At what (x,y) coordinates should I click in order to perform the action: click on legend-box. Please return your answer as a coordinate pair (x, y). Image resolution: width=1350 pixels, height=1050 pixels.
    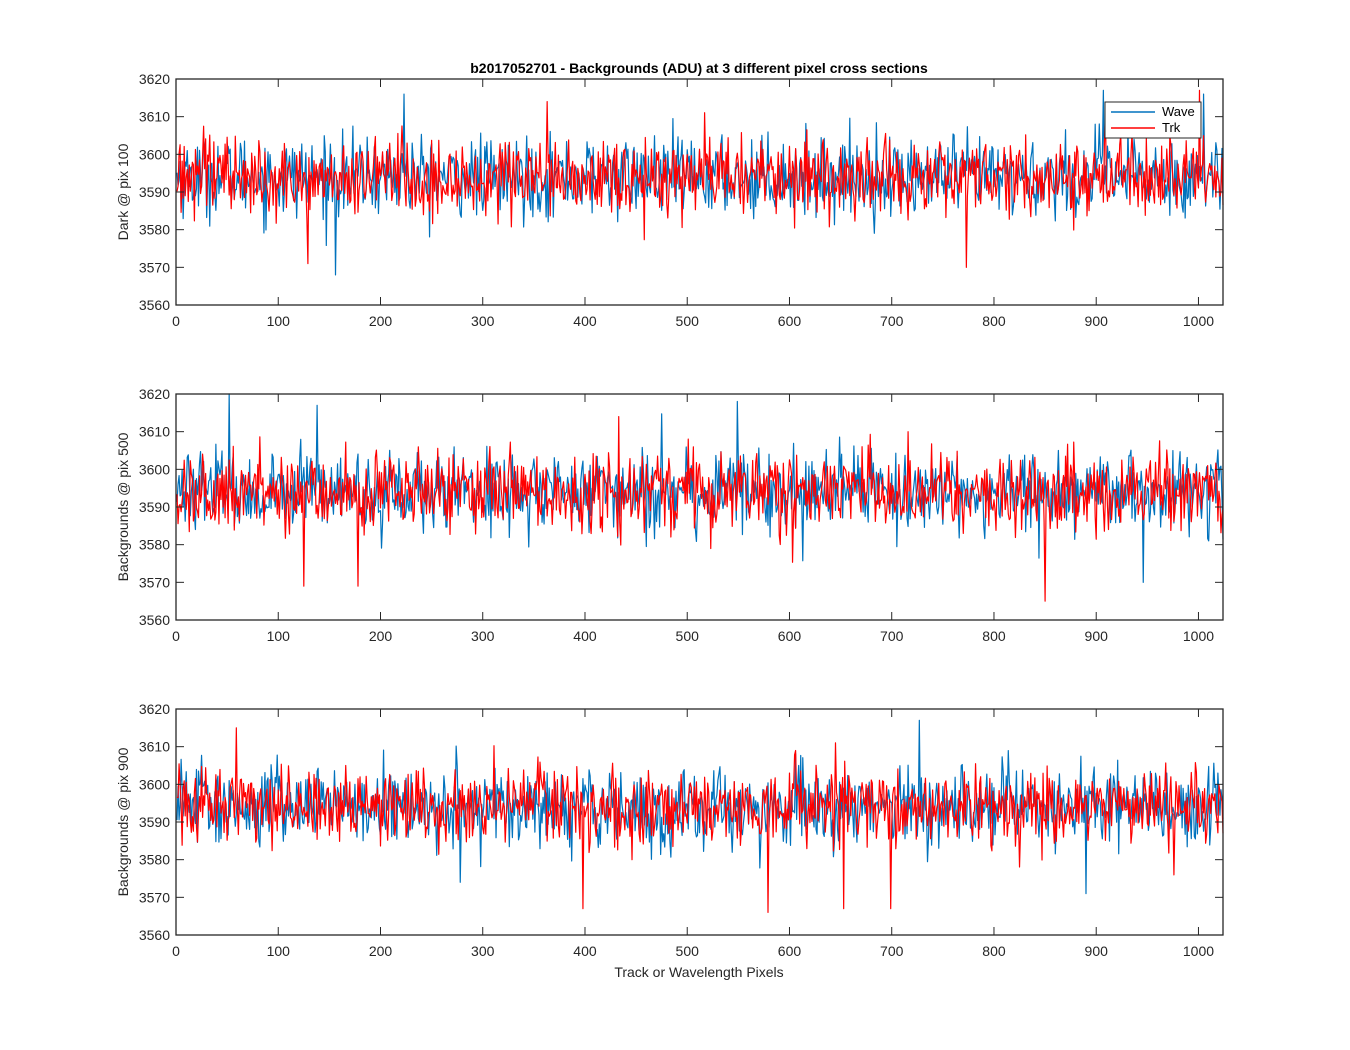
    Looking at the image, I should click on (1153, 120).